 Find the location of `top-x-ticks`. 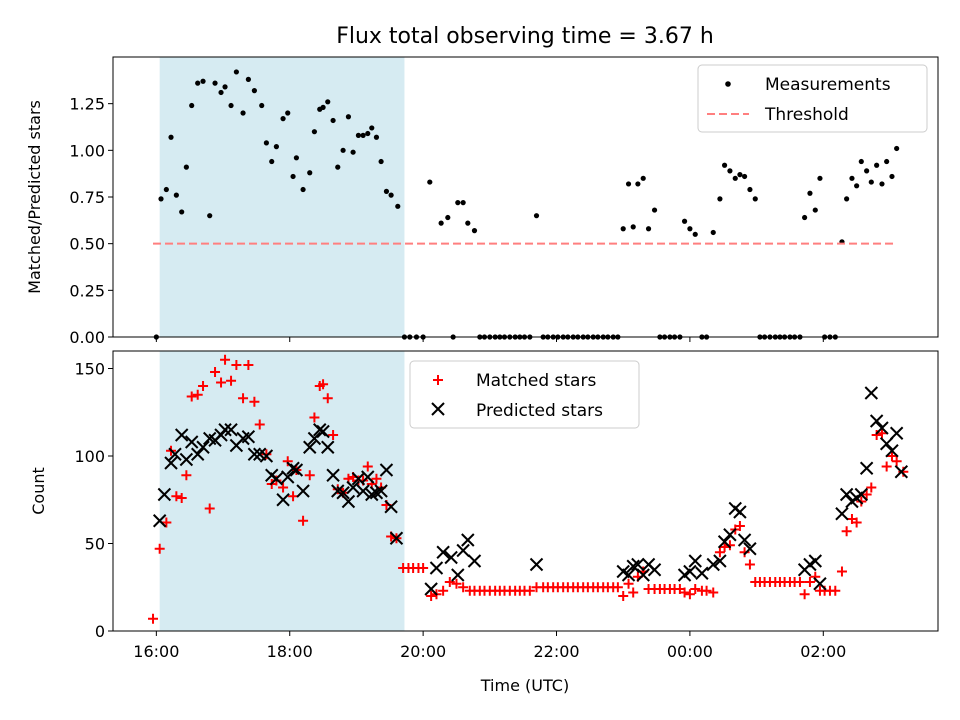

top-x-ticks is located at coordinates (489, 339).